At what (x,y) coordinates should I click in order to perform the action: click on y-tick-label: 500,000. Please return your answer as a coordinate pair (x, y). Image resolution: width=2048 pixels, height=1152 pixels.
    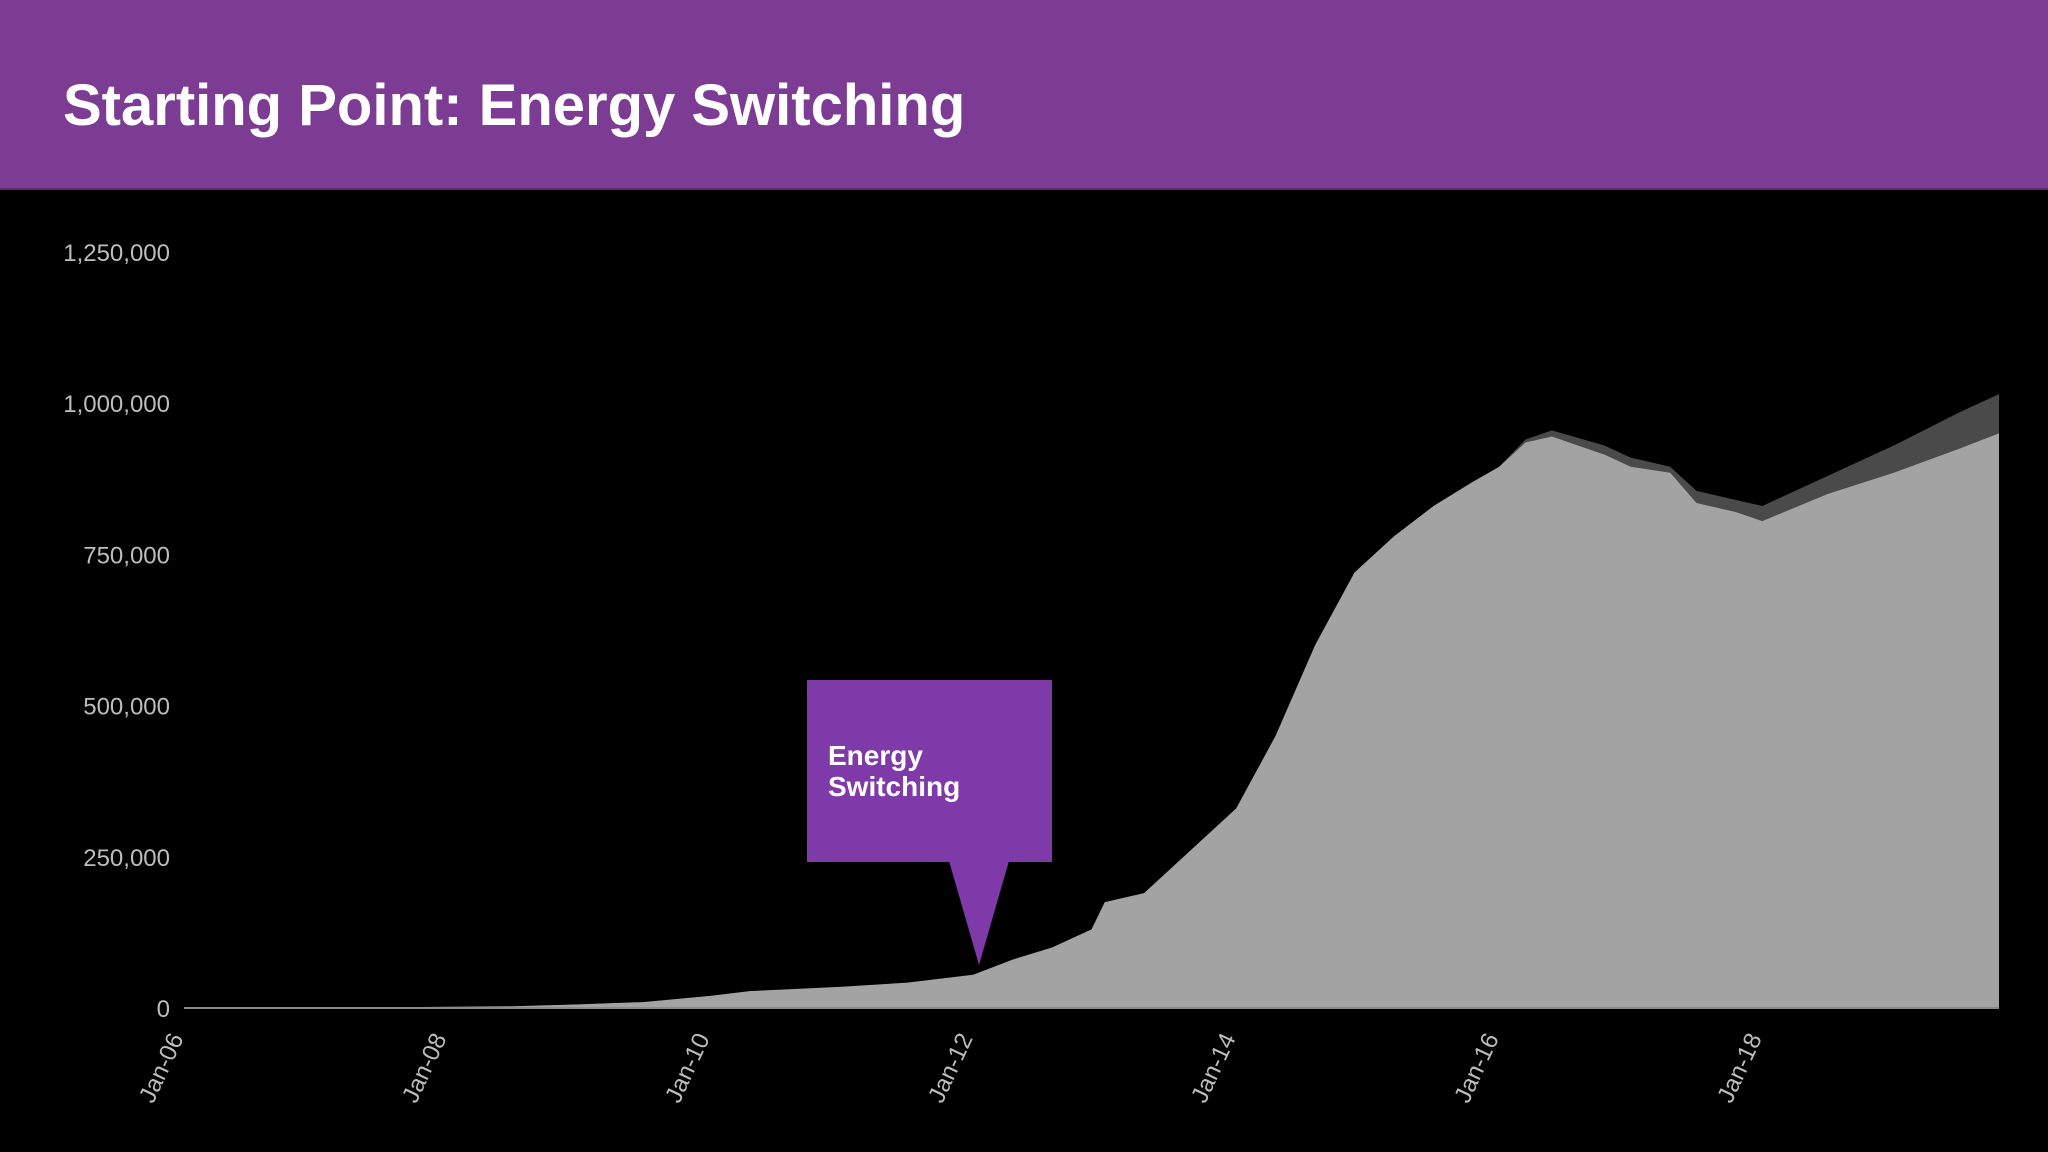
    Looking at the image, I should click on (126, 707).